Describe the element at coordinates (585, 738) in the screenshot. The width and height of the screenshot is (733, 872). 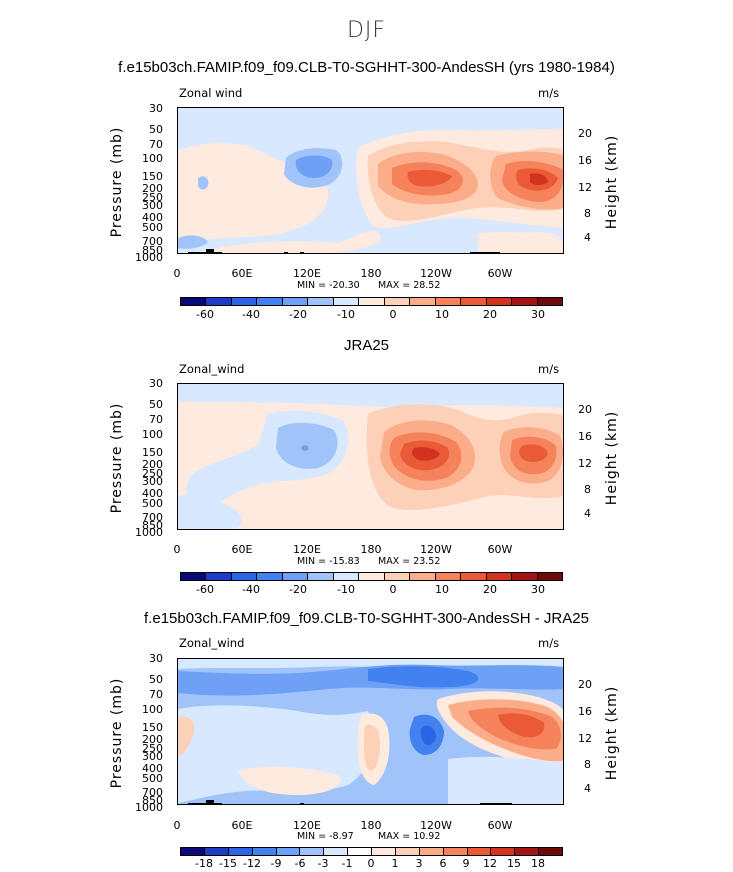
I see `p3-ht-12: 12` at that location.